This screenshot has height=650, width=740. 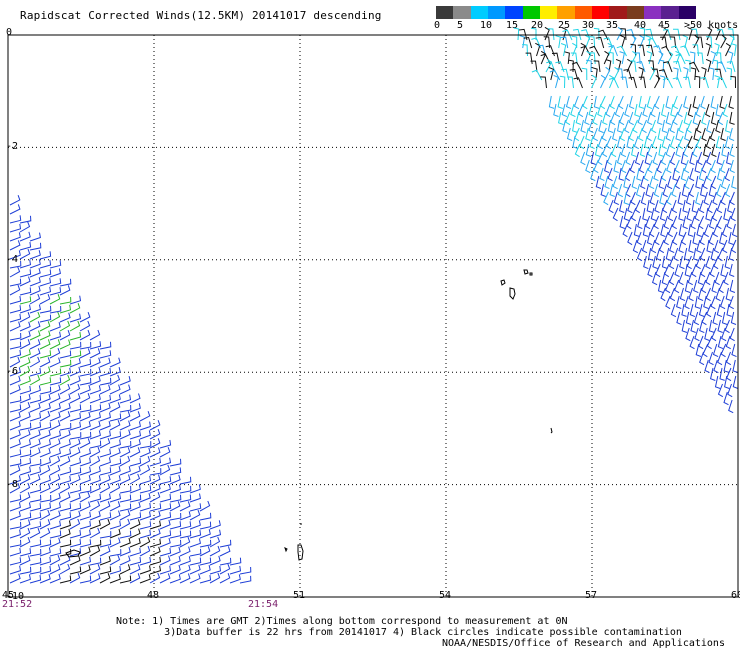 I want to click on colorbar-swatch, so click(x=618, y=12).